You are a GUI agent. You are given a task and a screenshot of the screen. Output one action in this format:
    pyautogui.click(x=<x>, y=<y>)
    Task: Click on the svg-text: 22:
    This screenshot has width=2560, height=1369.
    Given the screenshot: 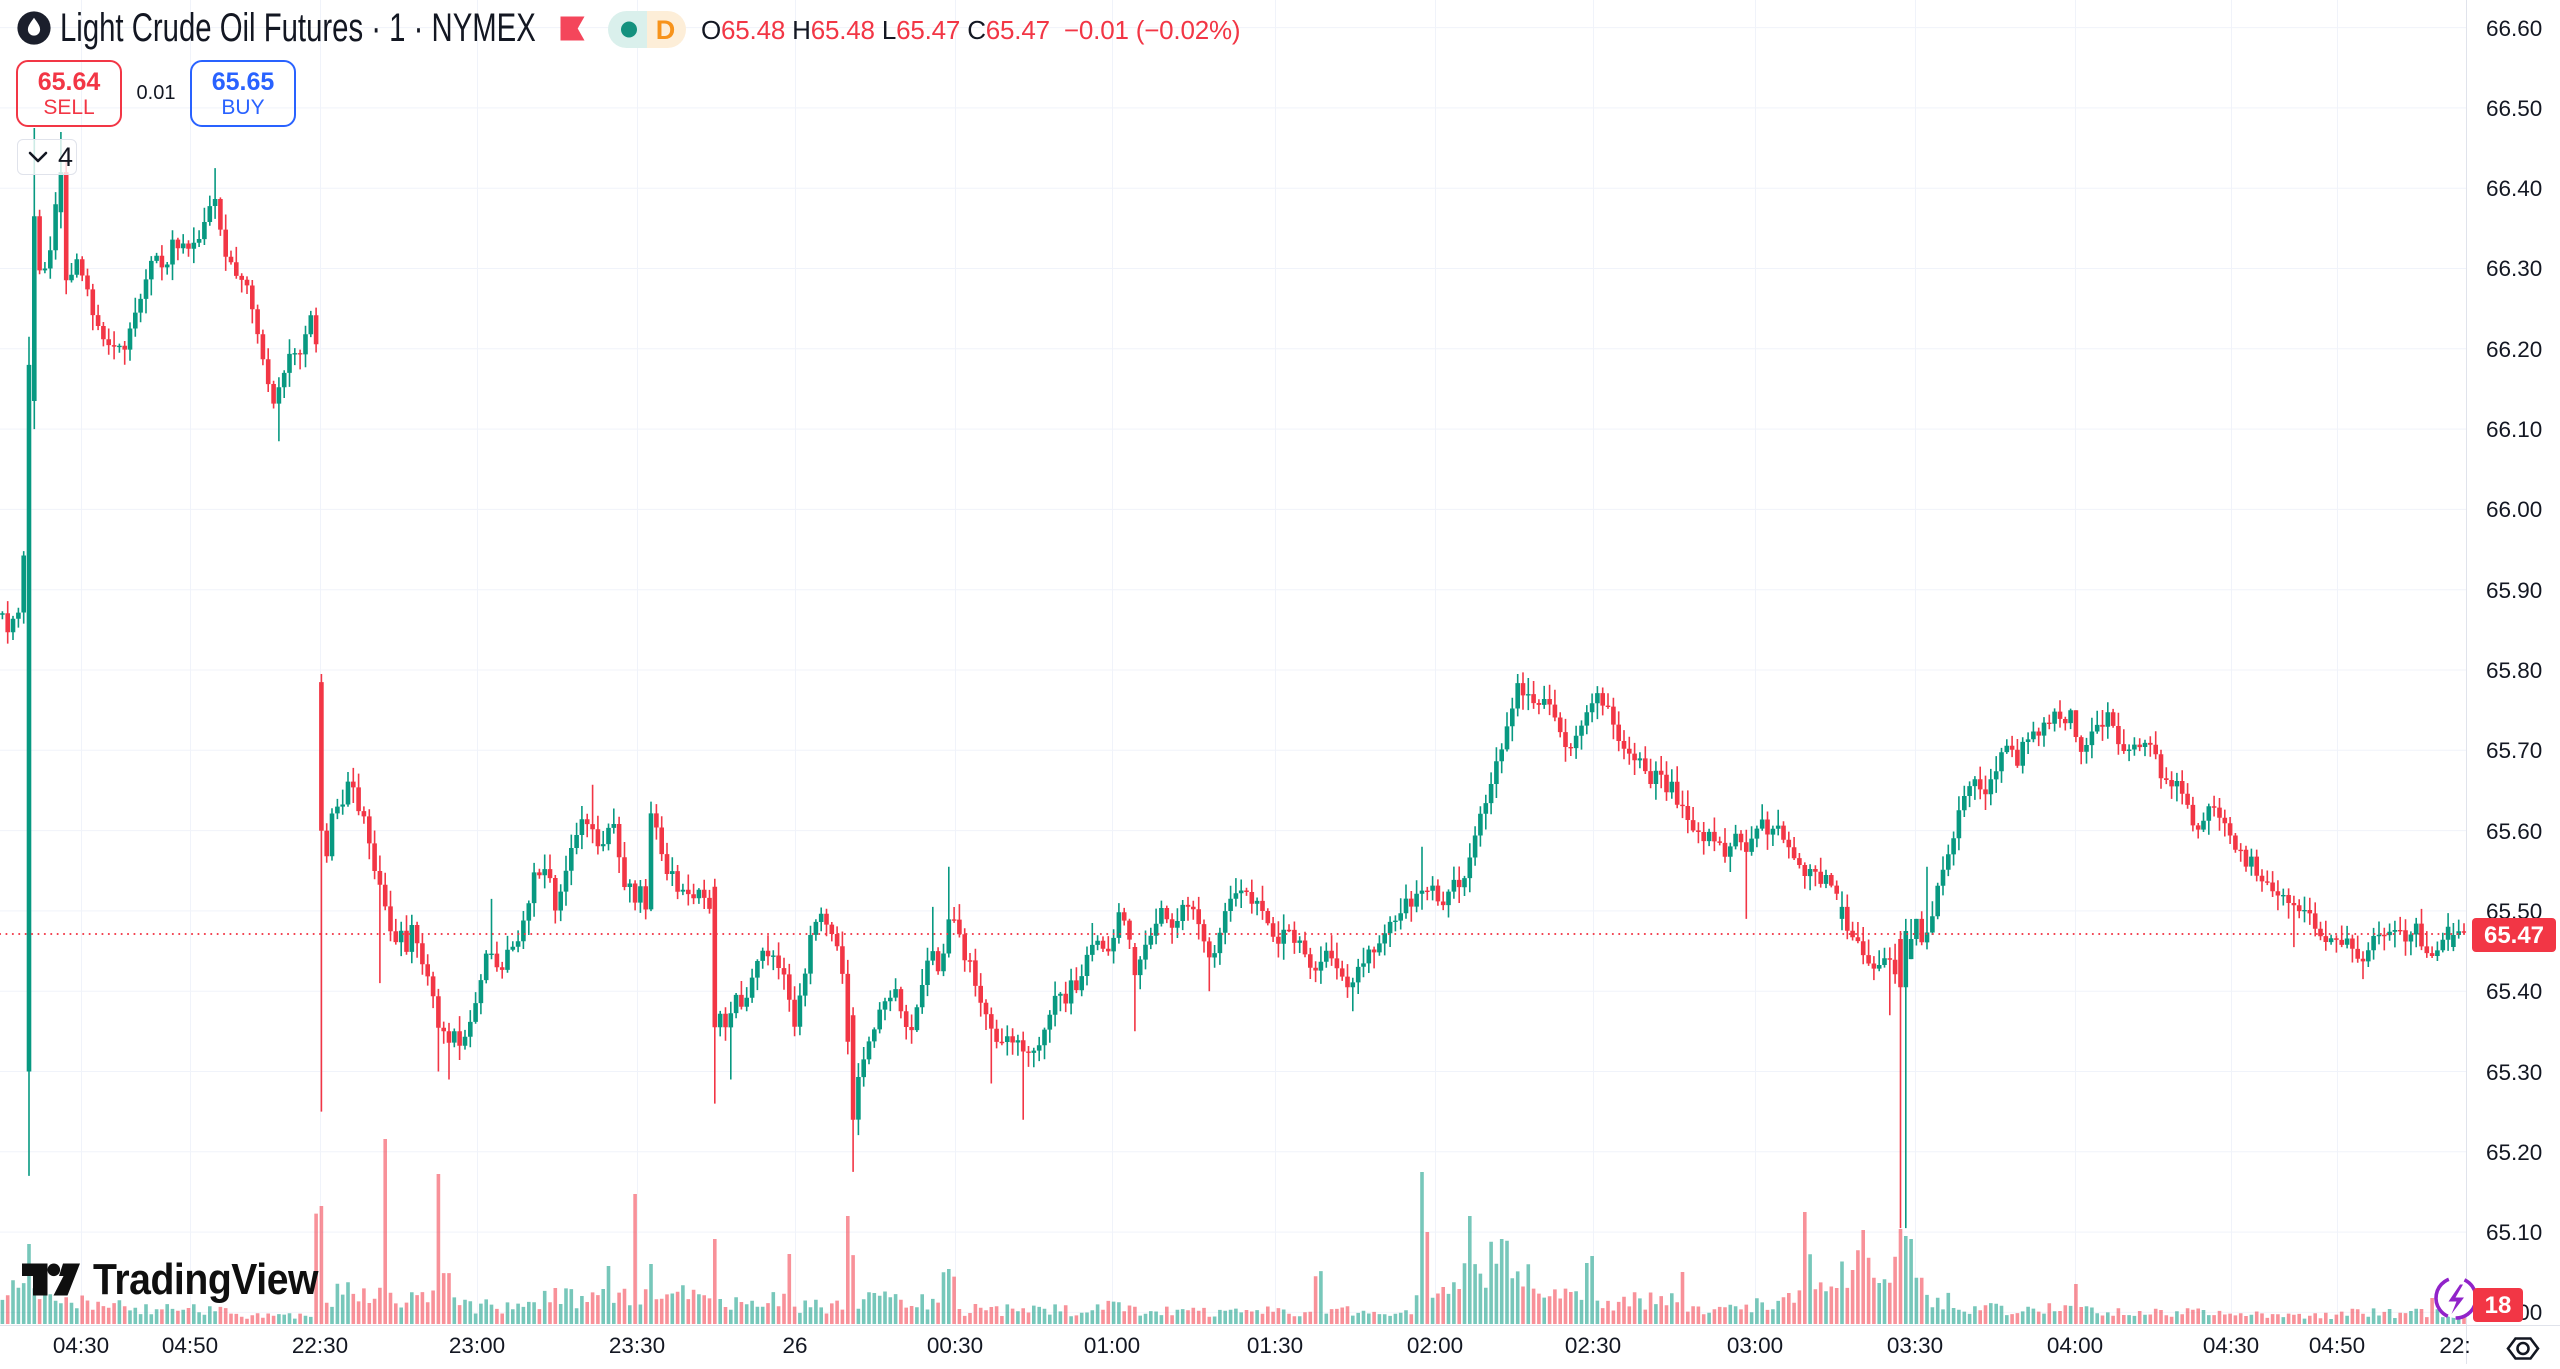 What is the action you would take?
    pyautogui.click(x=2454, y=1345)
    